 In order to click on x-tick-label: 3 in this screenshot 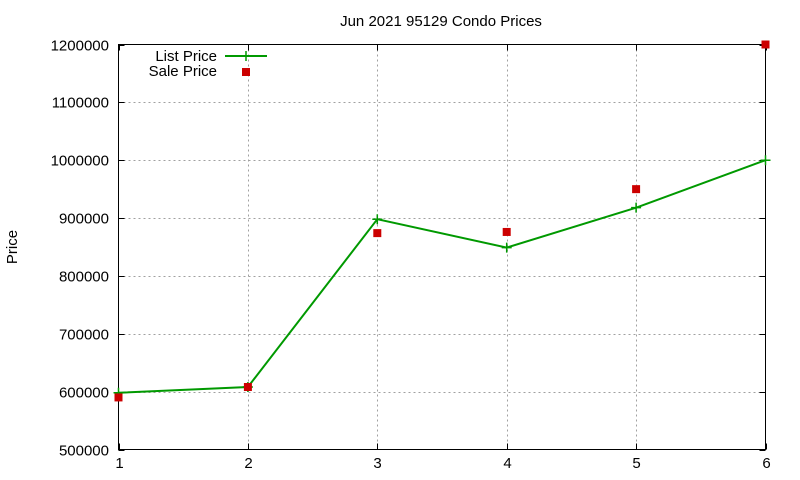, I will do `click(377, 463)`.